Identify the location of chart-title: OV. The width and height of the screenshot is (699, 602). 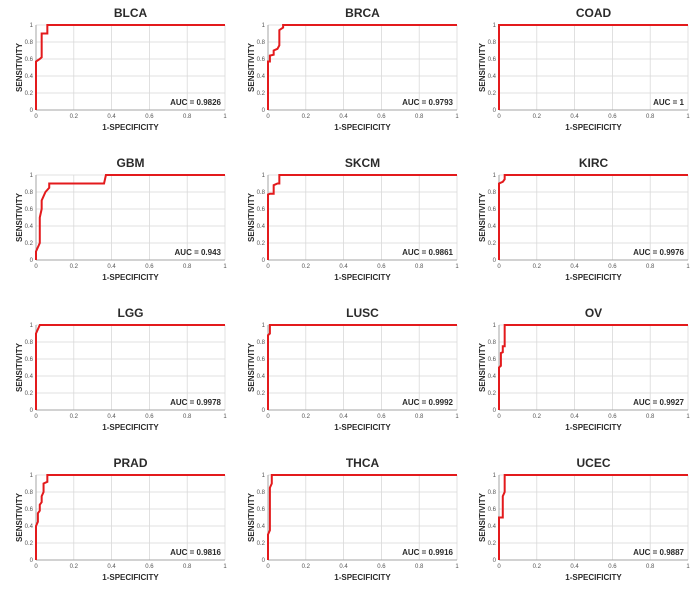
(593, 313).